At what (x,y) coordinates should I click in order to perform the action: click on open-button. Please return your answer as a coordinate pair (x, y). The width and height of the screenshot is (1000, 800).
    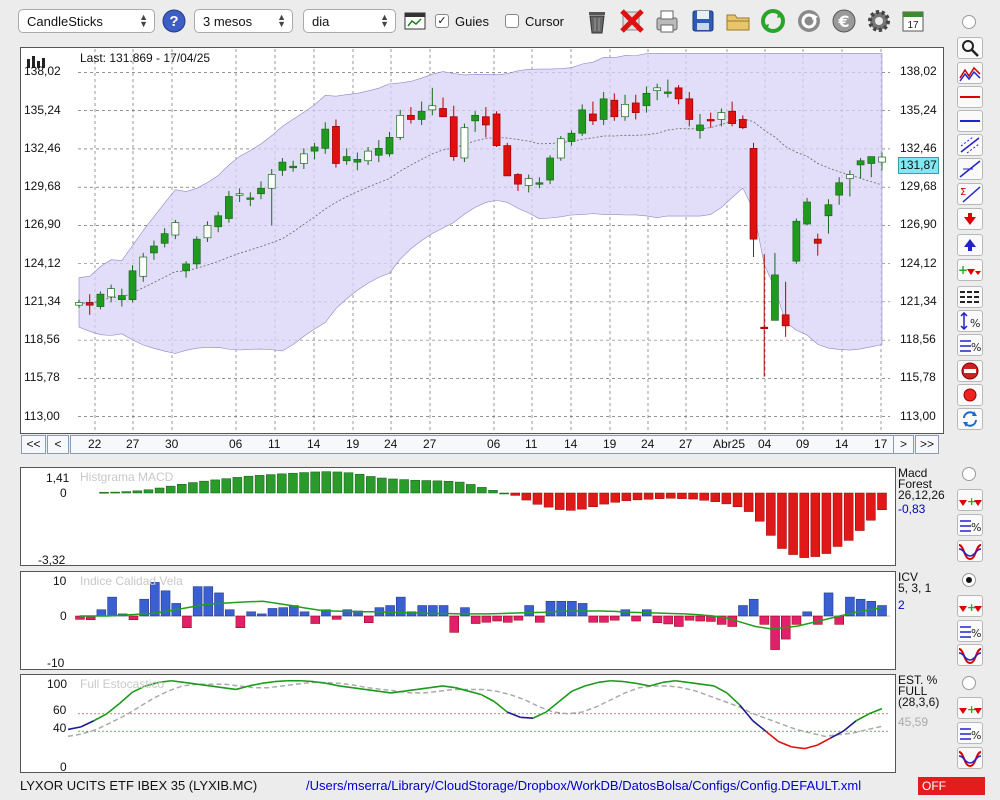
    Looking at the image, I should click on (738, 21).